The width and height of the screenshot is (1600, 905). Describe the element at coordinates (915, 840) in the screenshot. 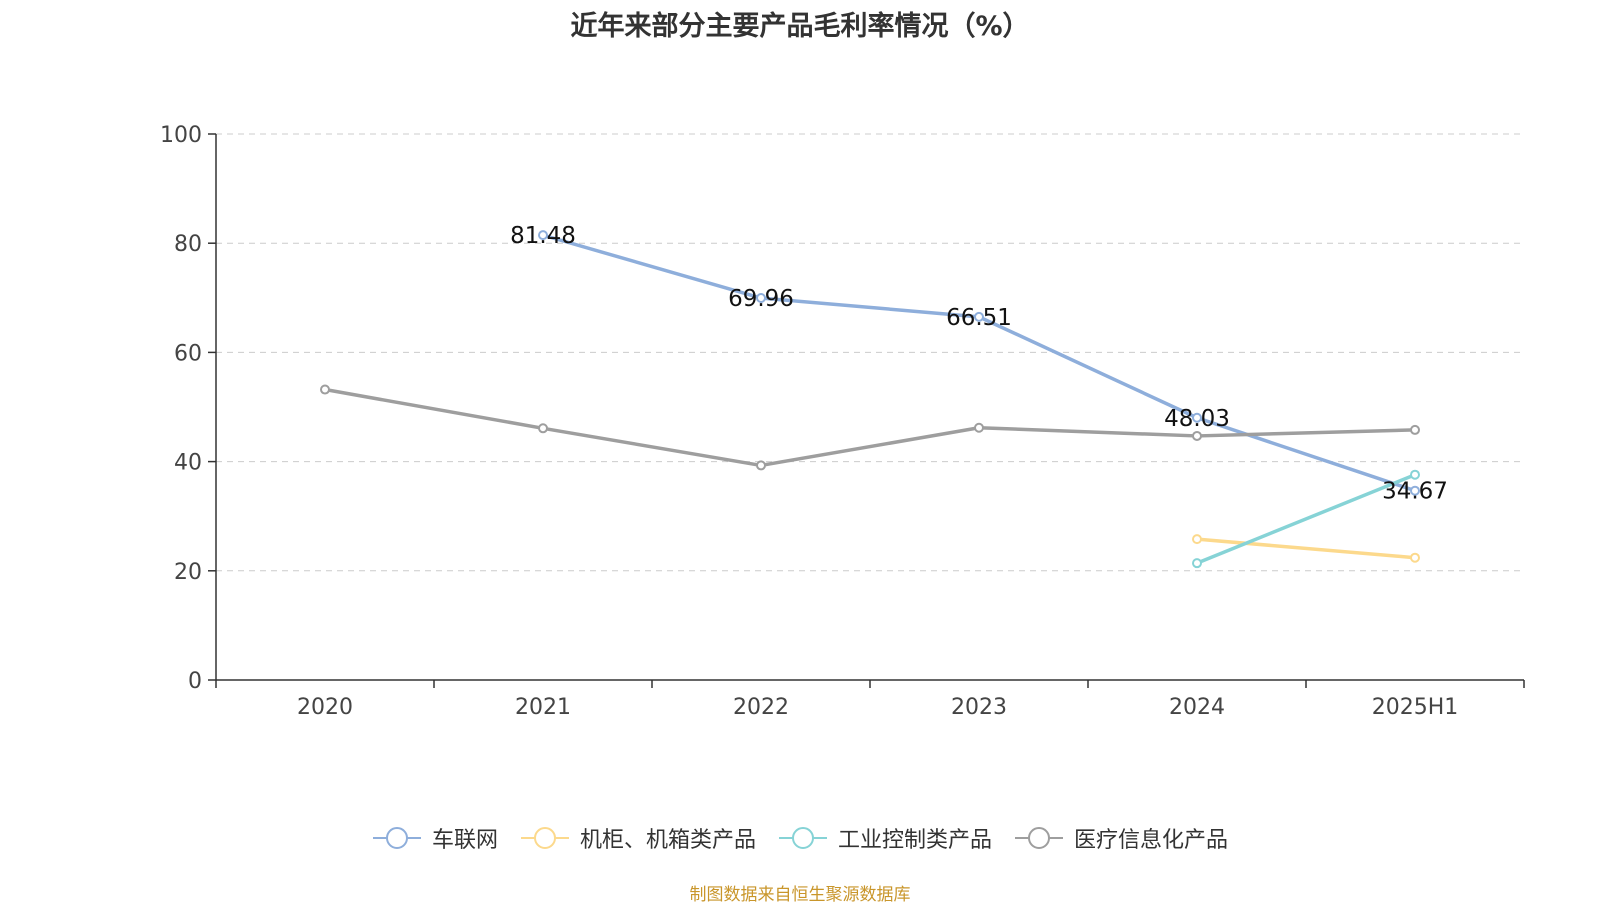

I see `legend-label: 工业控制类产品` at that location.